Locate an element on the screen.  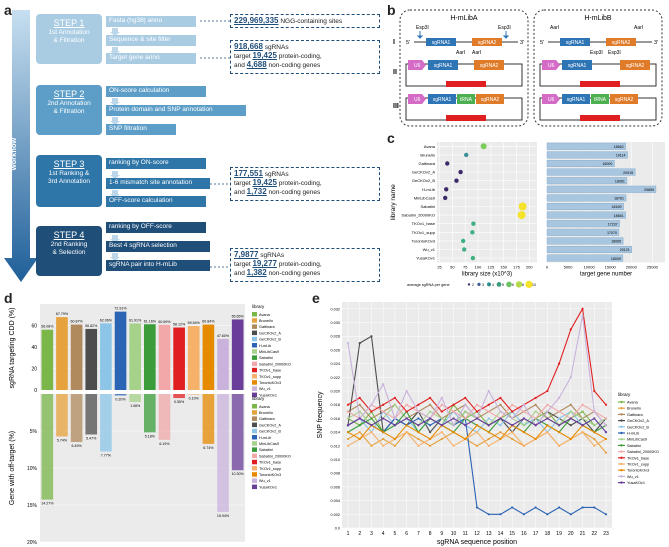
e-xtick: 11 is located at coordinates (465, 534).